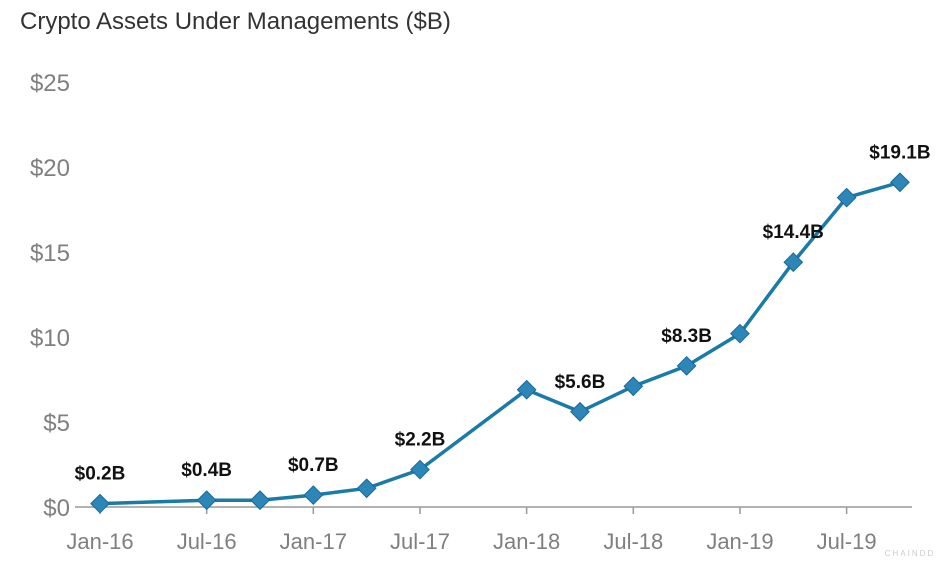 Image resolution: width=950 pixels, height=574 pixels. Describe the element at coordinates (50, 338) in the screenshot. I see `y-tick-label: $10` at that location.